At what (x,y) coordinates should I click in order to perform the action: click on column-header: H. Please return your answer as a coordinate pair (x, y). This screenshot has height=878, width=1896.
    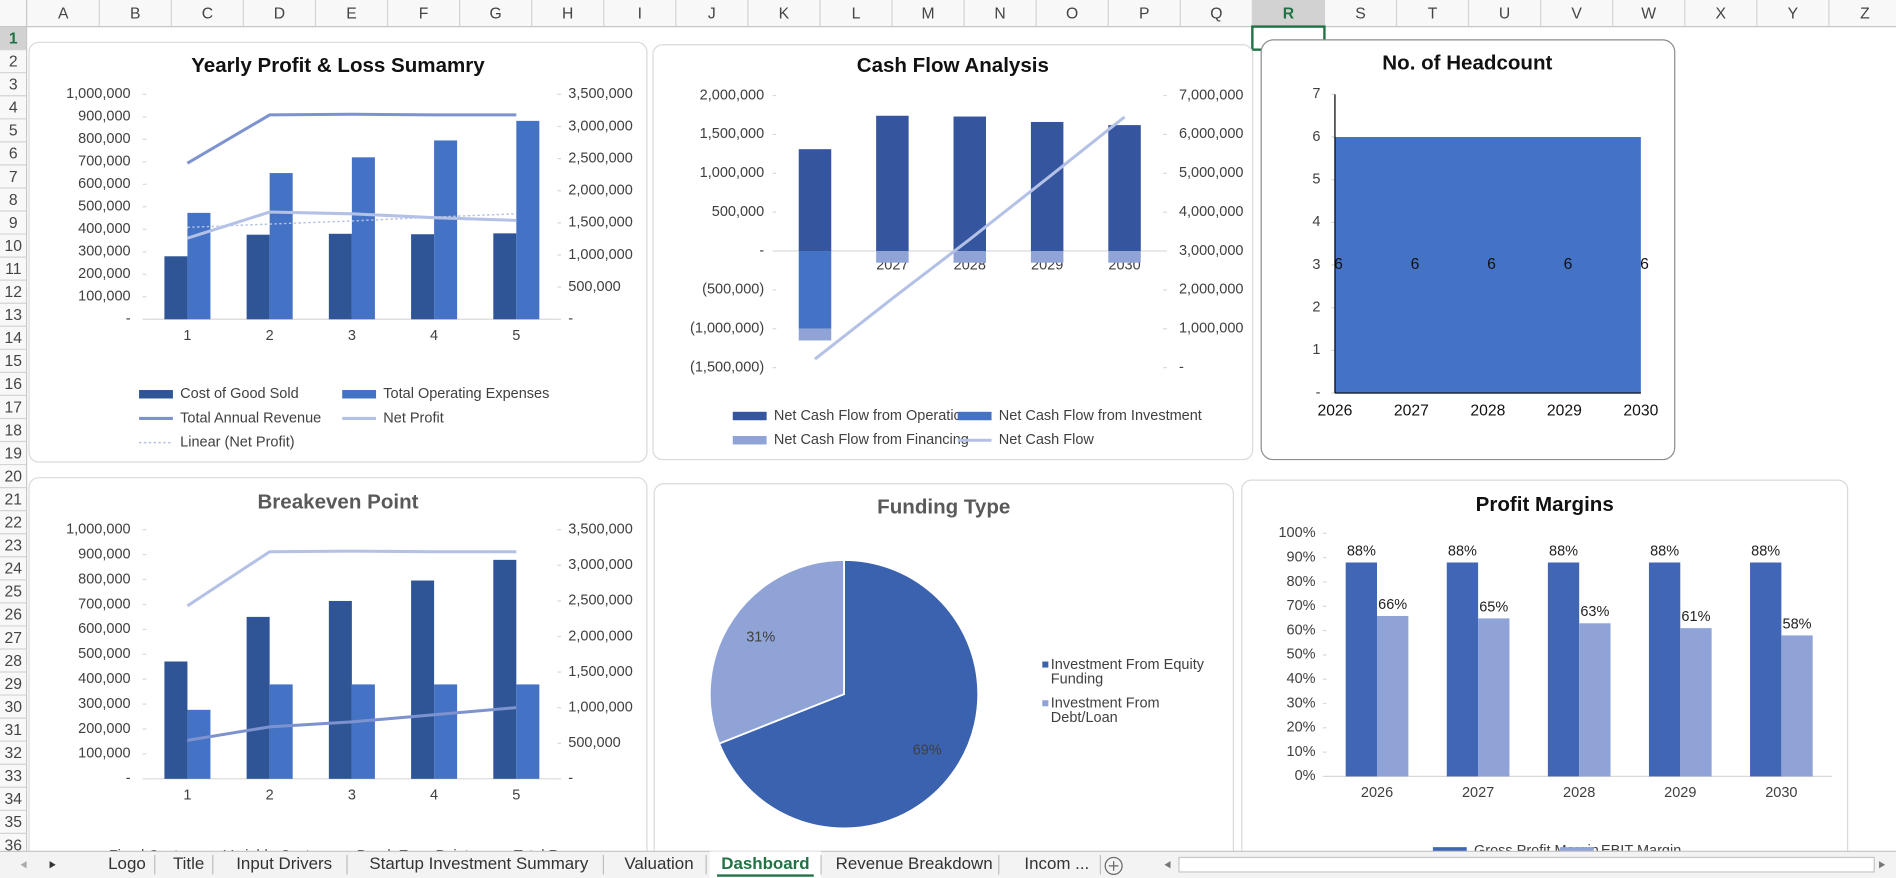
    Looking at the image, I should click on (567, 14).